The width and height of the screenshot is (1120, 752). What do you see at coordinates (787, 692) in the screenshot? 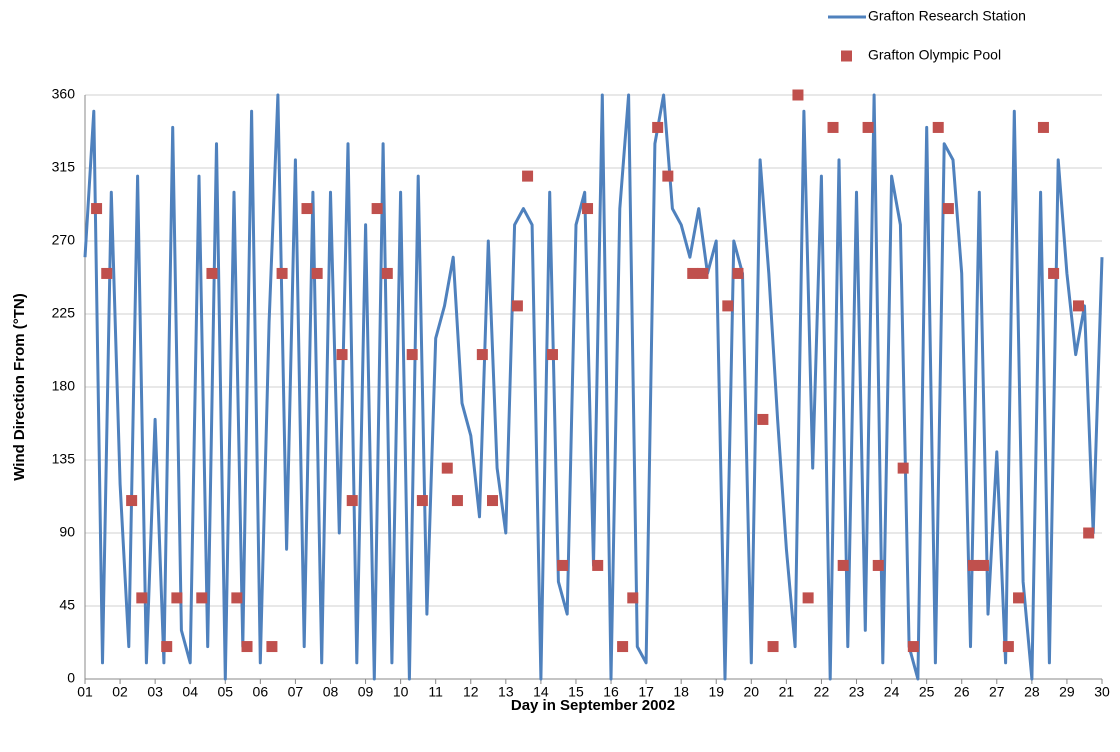
I see `x-tick-label: 21` at bounding box center [787, 692].